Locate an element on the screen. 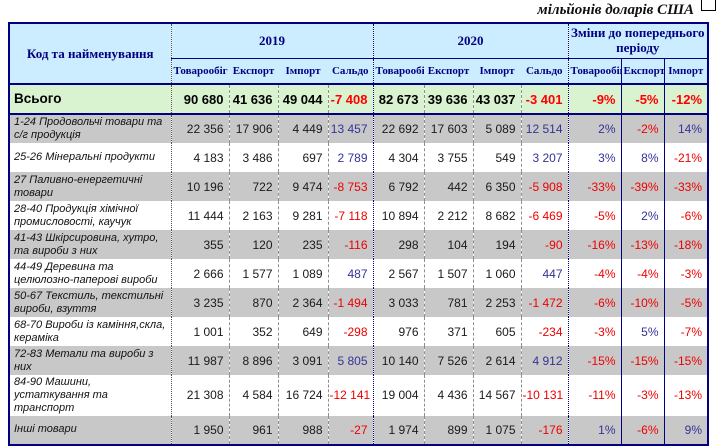  cell-2019-export: 961 is located at coordinates (253, 430).